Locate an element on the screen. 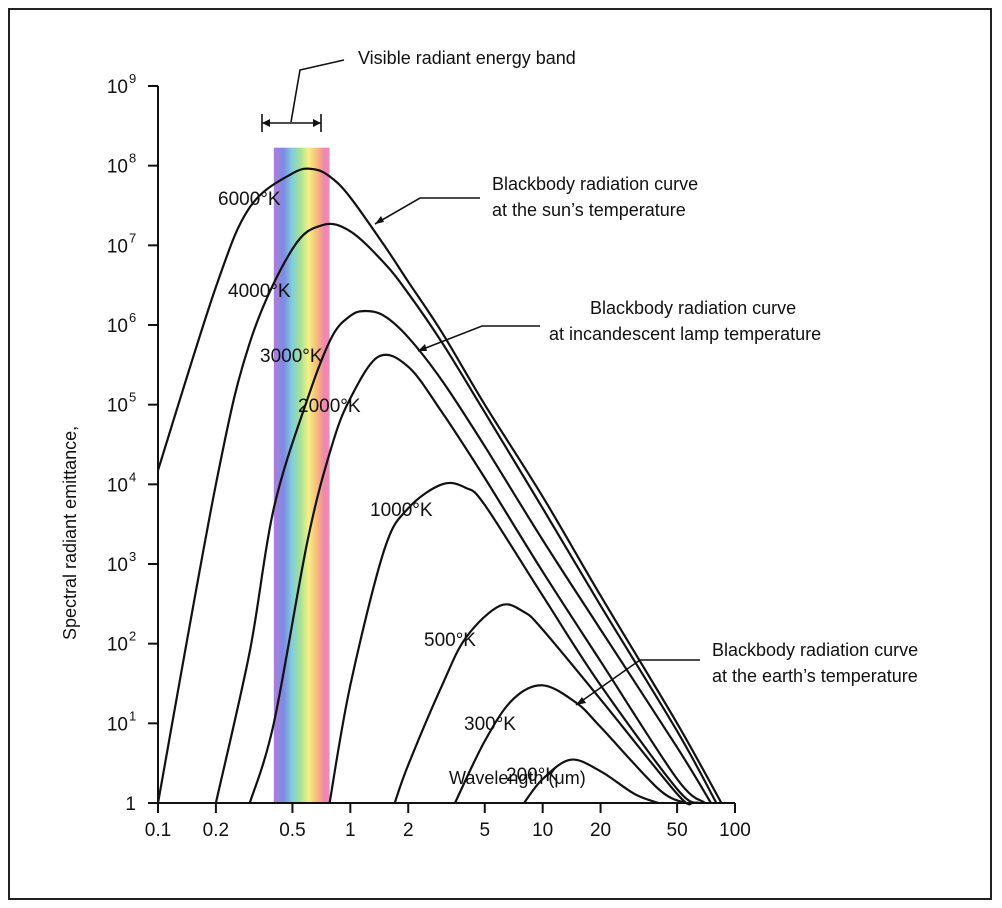 This screenshot has width=1002, height=908. x-axis-title: Wavelength (μm) is located at coordinates (517, 778).